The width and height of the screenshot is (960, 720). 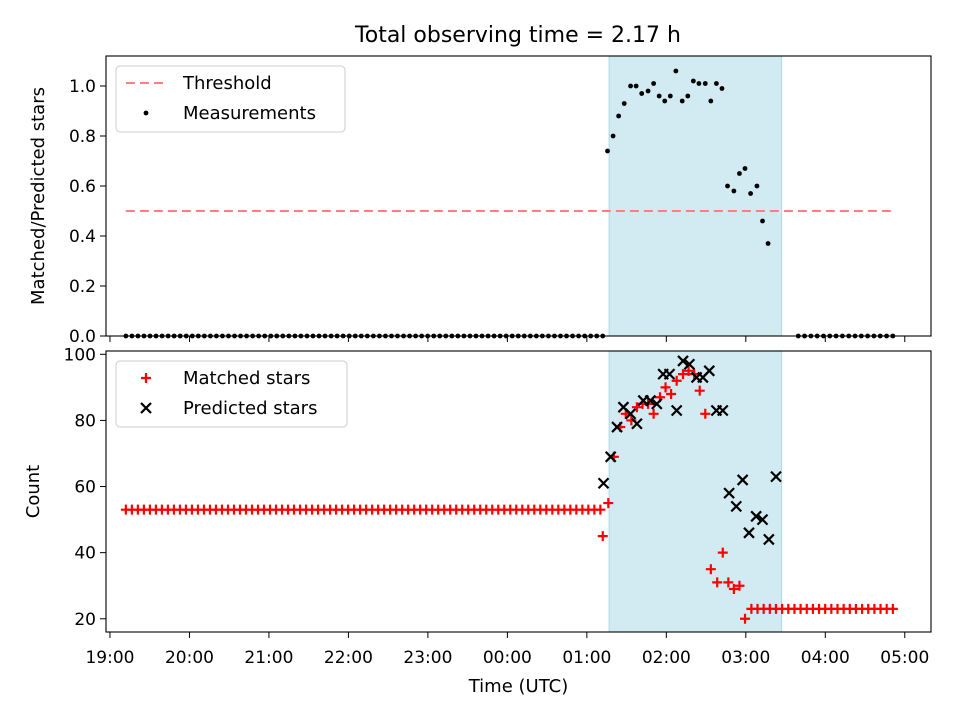 I want to click on x-tick-label: 19:00, so click(x=109, y=658).